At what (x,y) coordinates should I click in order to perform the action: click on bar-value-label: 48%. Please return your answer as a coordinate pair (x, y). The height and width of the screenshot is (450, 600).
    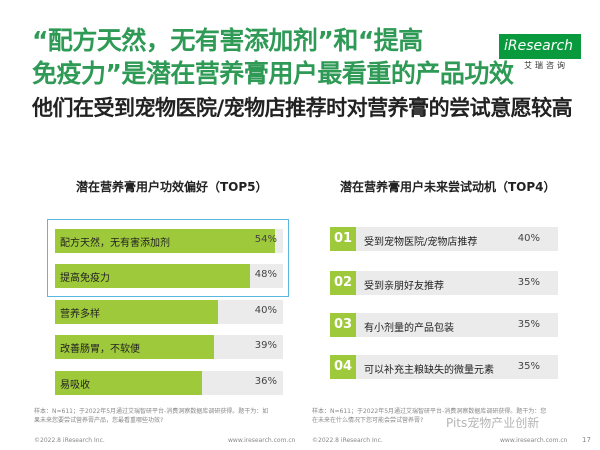
    Looking at the image, I should click on (265, 274).